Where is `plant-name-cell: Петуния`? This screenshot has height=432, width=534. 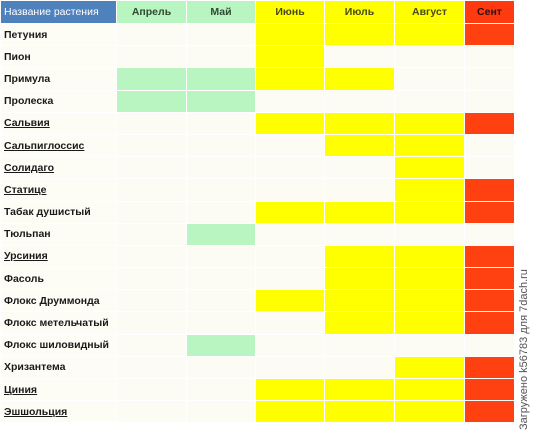
plant-name-cell: Петуния is located at coordinates (58, 34).